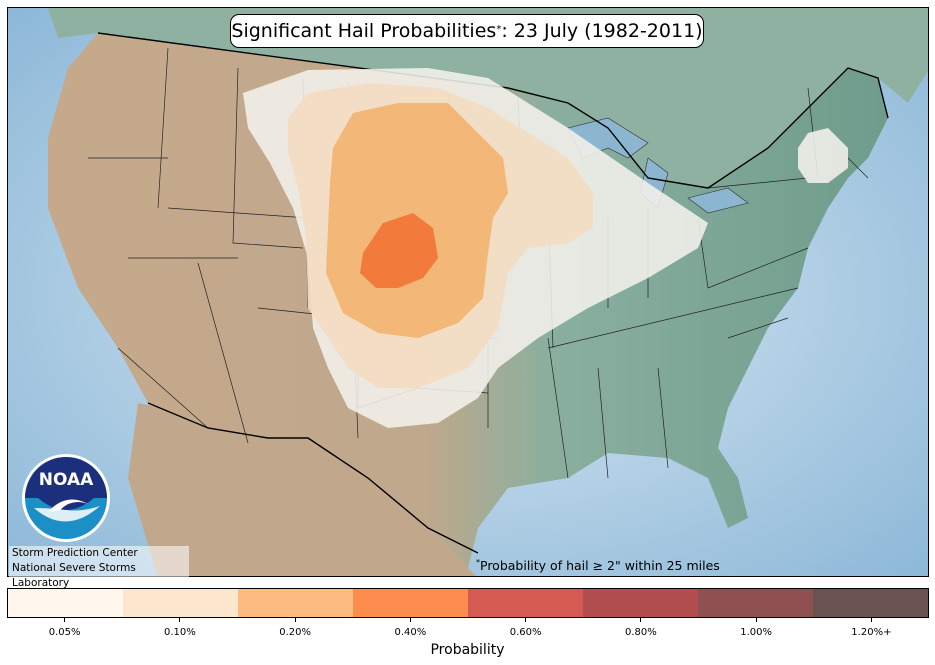 The height and width of the screenshot is (665, 935). Describe the element at coordinates (525, 632) in the screenshot. I see `colorbar-tick-label: 0.60%` at that location.